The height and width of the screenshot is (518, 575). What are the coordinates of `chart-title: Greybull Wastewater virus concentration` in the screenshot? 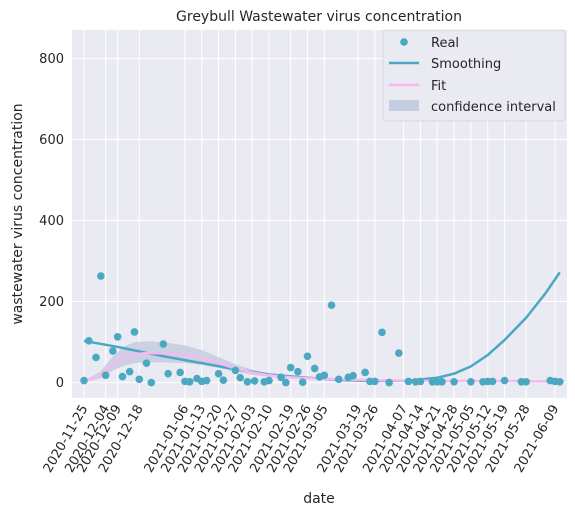 It's located at (319, 17).